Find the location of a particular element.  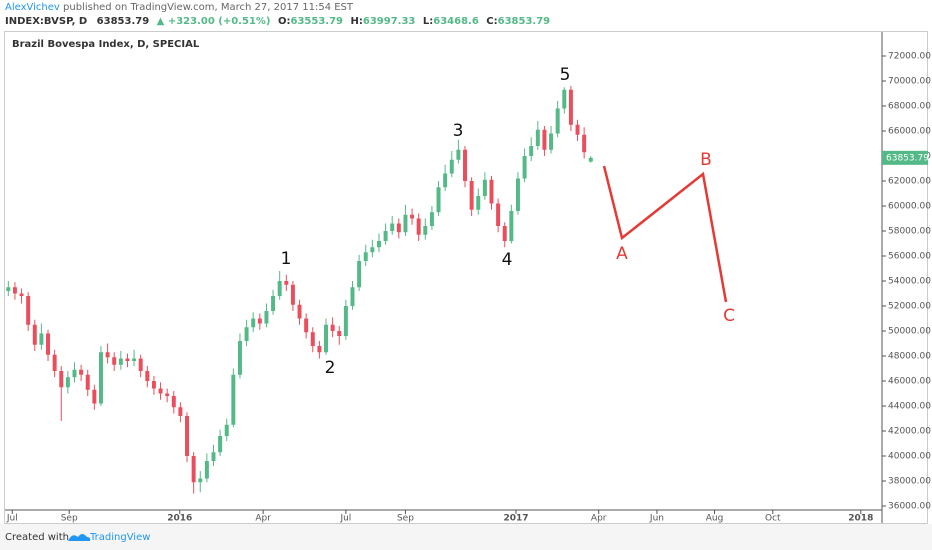

y-tick-label: 68000.00 is located at coordinates (909, 107).